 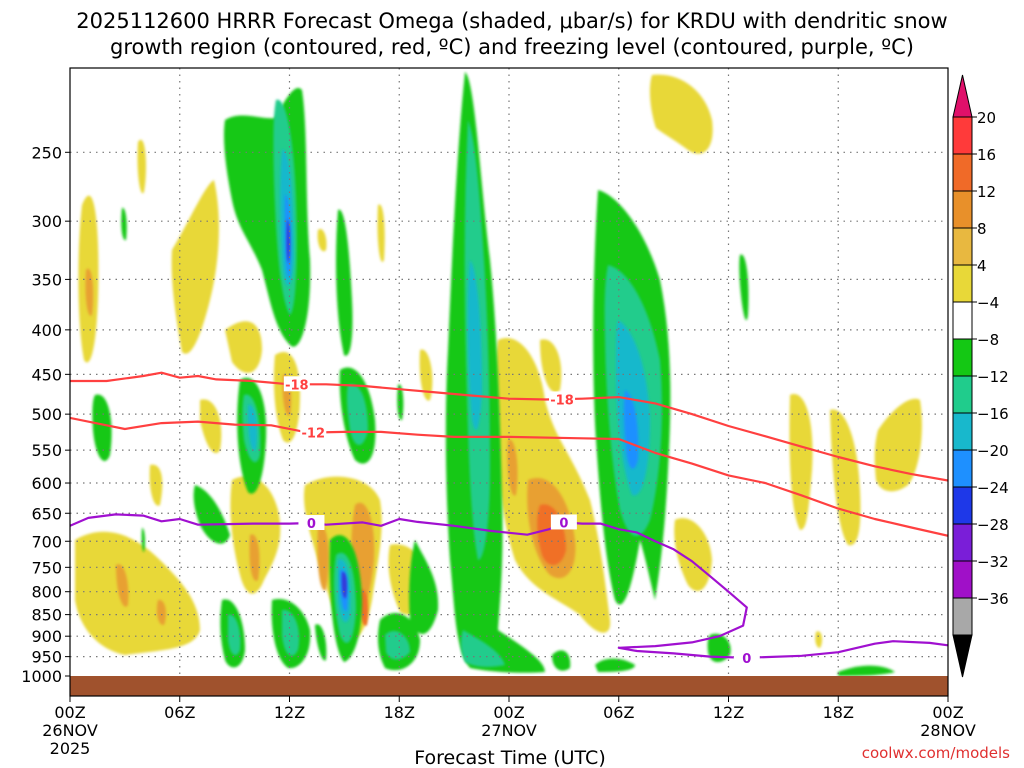 What do you see at coordinates (46, 636) in the screenshot?
I see `y-tick-label: 900` at bounding box center [46, 636].